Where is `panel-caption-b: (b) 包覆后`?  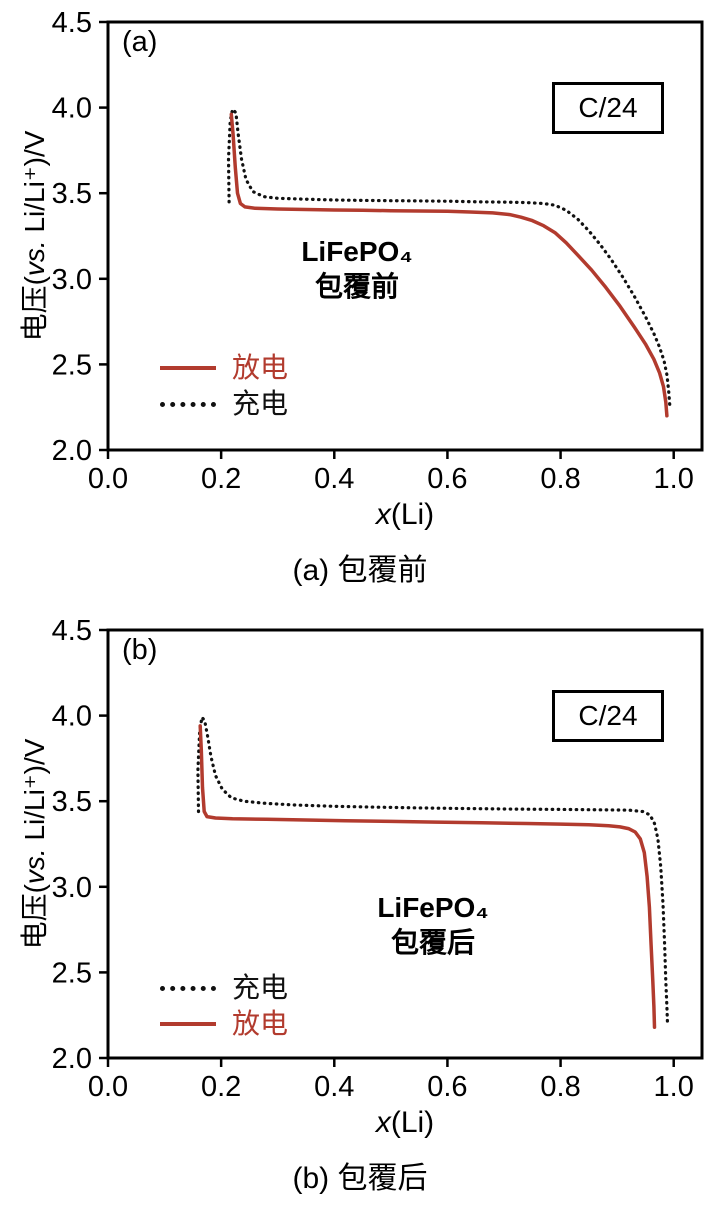
panel-caption-b: (b) 包覆后 is located at coordinates (360, 1178).